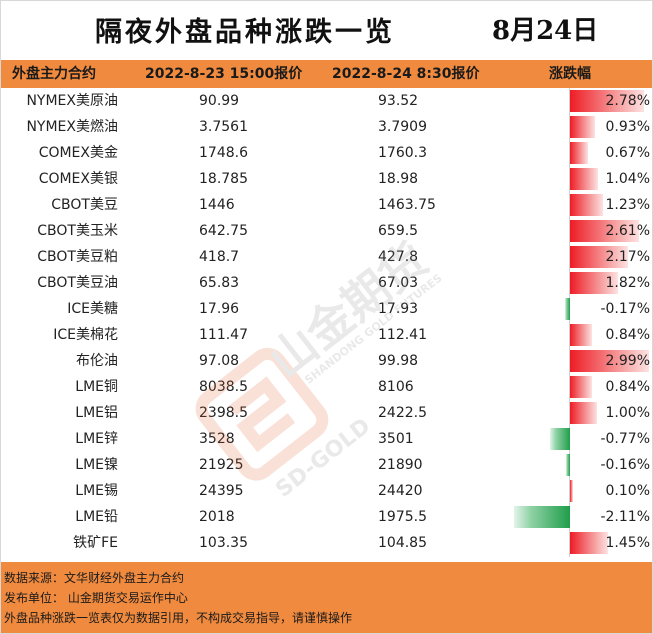 Image resolution: width=653 pixels, height=634 pixels. I want to click on change-percent: 2.17%, so click(627, 257).